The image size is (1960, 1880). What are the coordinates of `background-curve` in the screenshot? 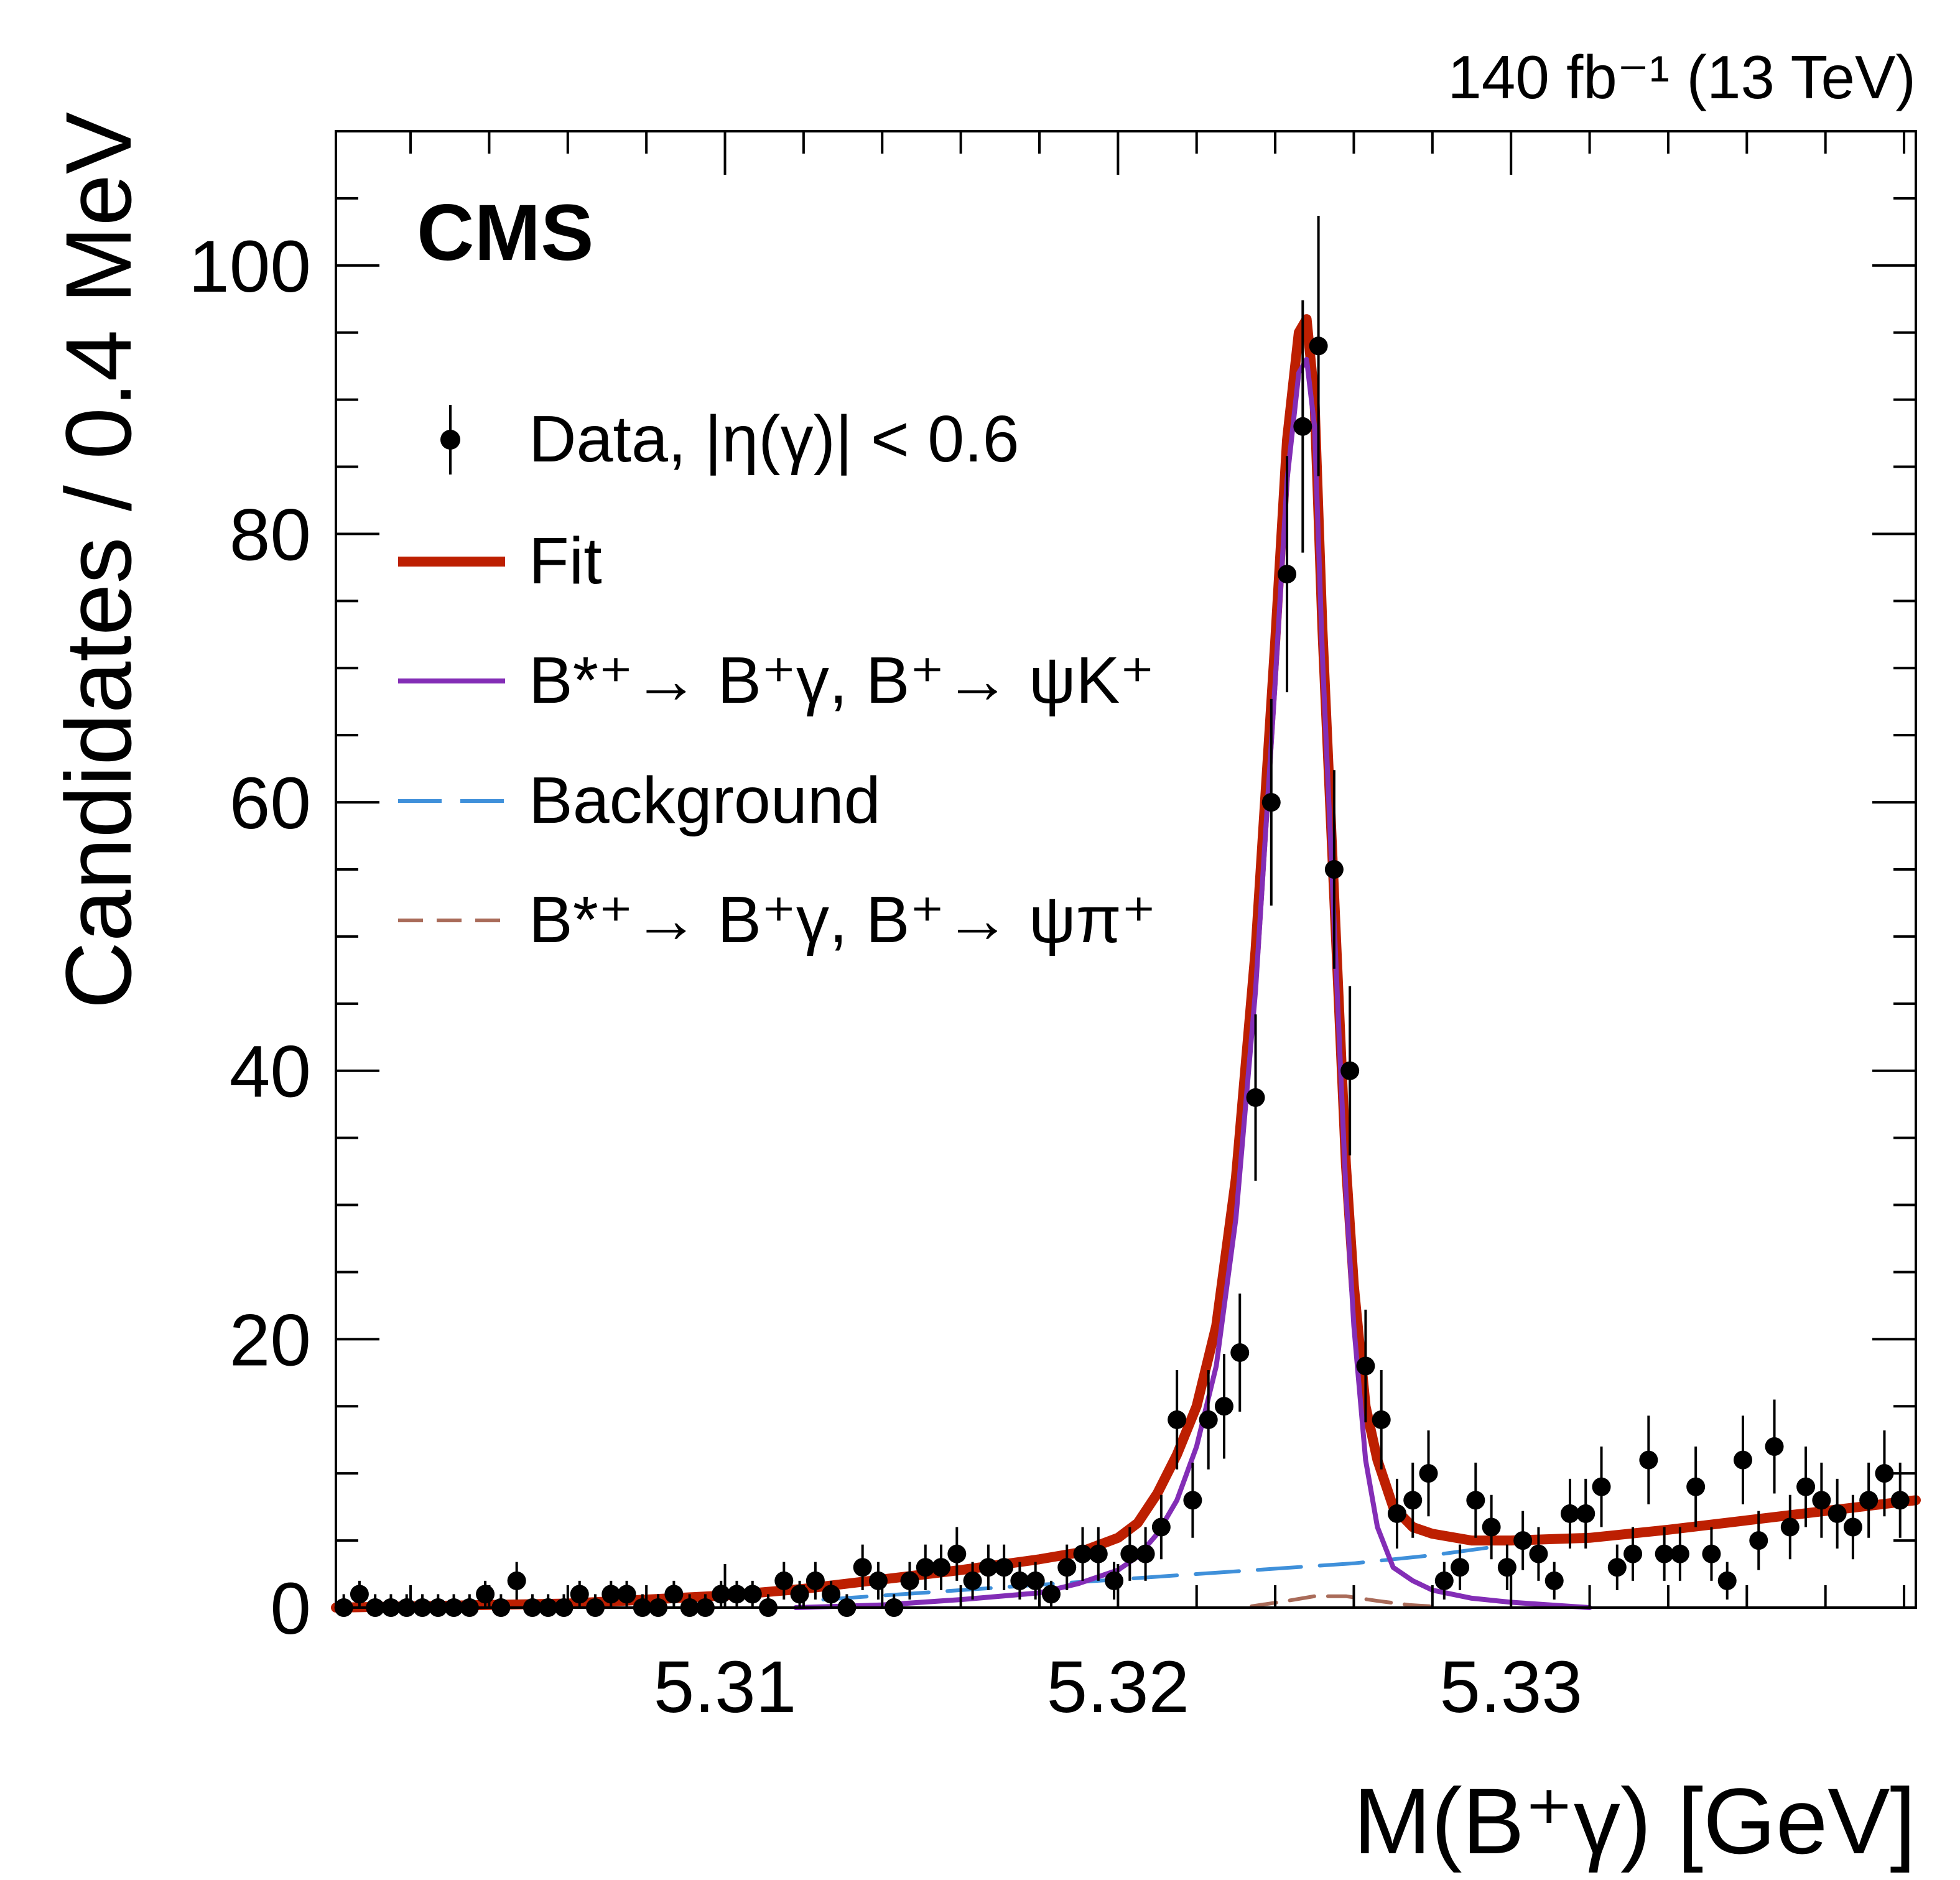 It's located at (1157, 1574).